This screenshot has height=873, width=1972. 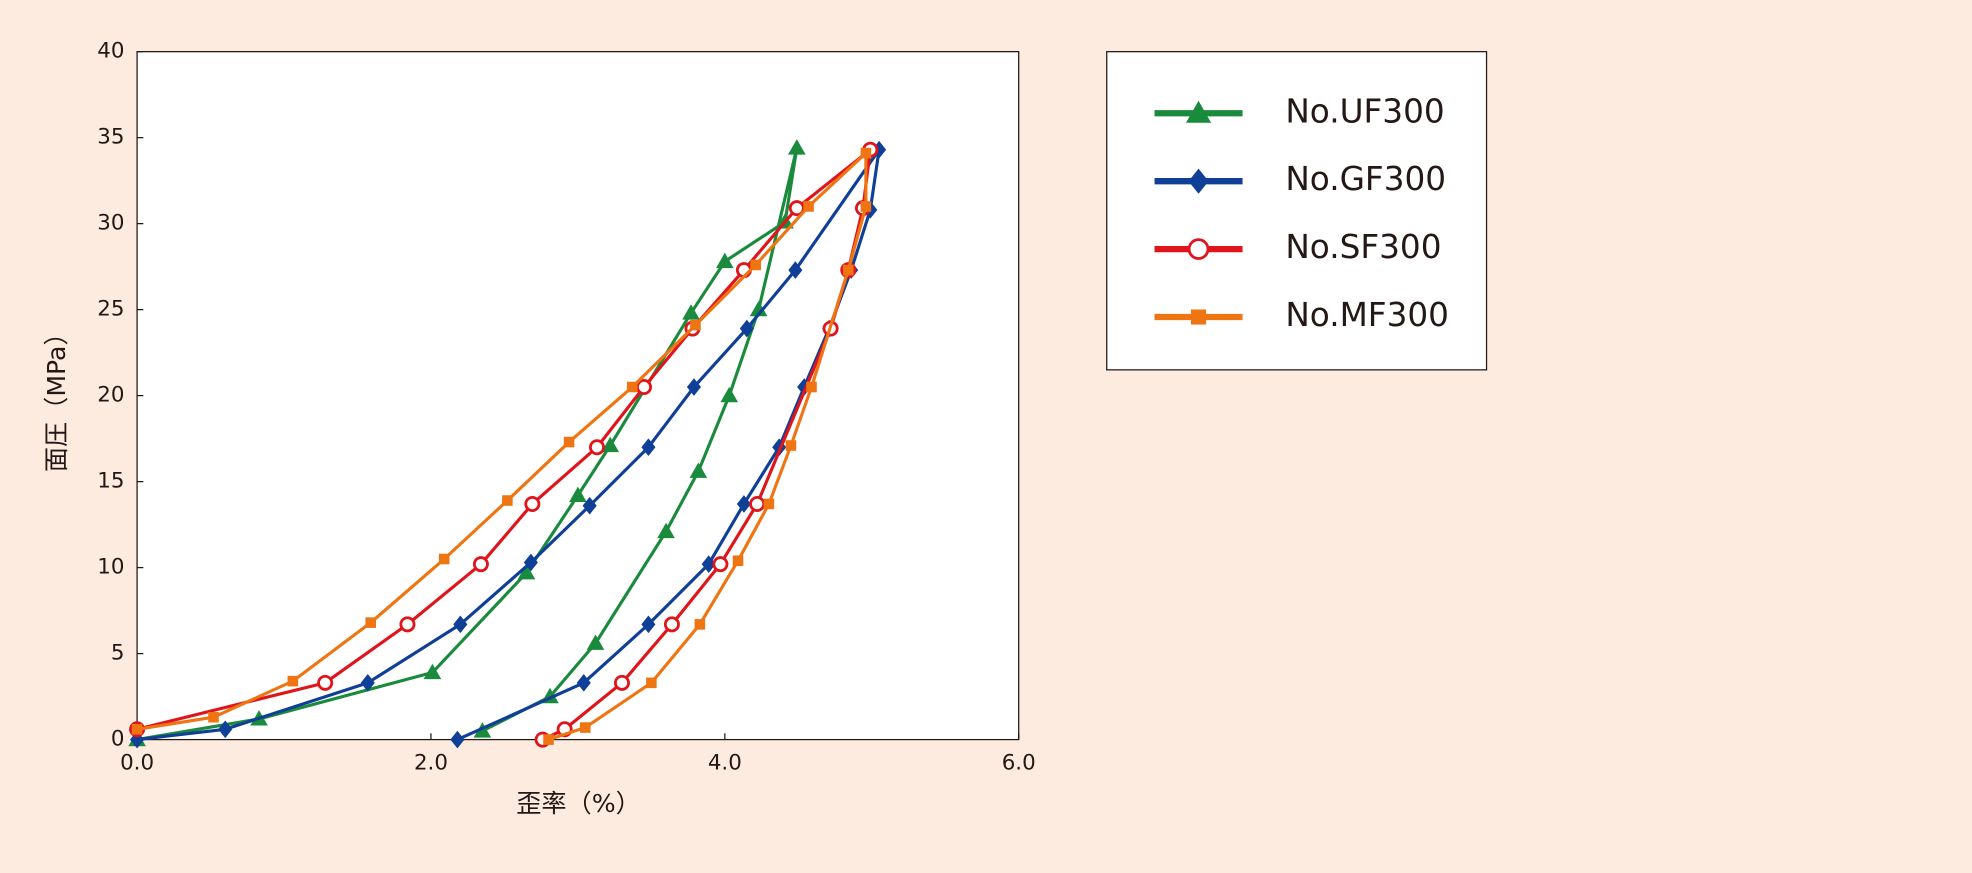 What do you see at coordinates (1365, 179) in the screenshot?
I see `legend-label: No.GF300` at bounding box center [1365, 179].